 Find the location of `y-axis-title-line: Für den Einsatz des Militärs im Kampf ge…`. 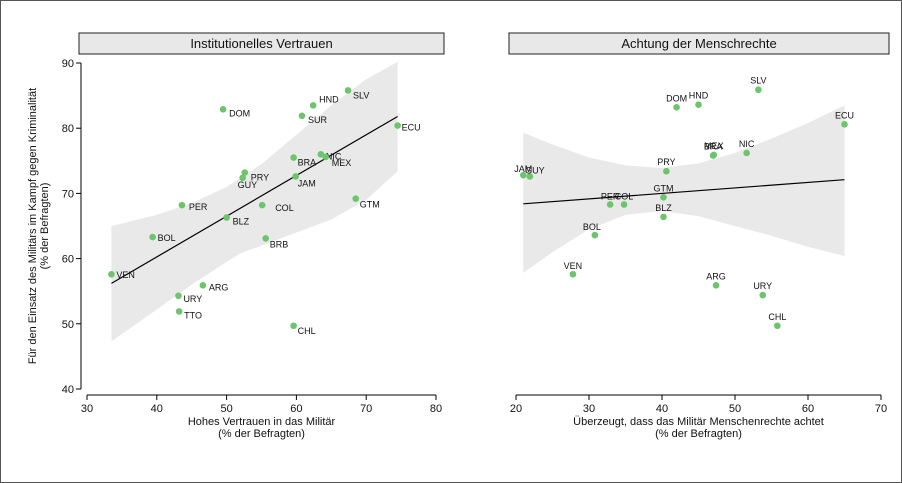

y-axis-title-line: Für den Einsatz des Militärs im Kampf ge… is located at coordinates (33, 226).